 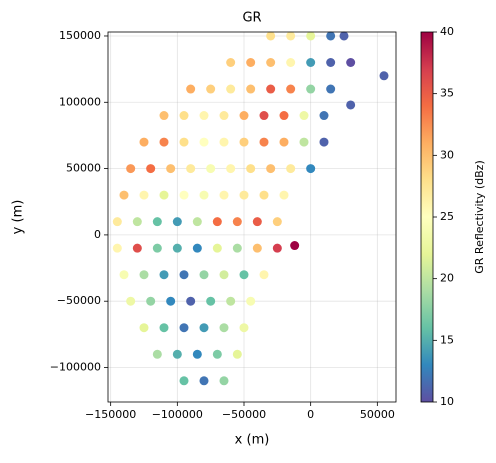 I want to click on y-tick-label: −50000, so click(x=79, y=300).